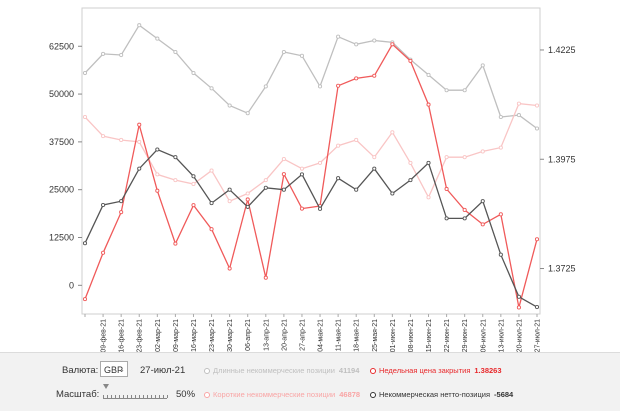 Image resolution: width=620 pixels, height=411 pixels. What do you see at coordinates (562, 269) in the screenshot?
I see `right-tick-label-0: 1.3725` at bounding box center [562, 269].